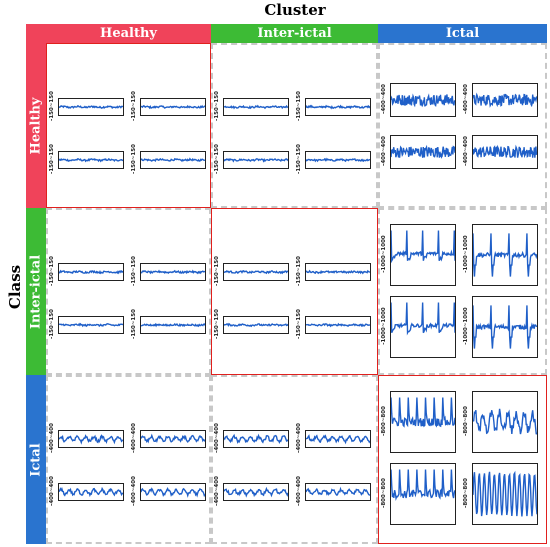 The image size is (550, 547). What do you see at coordinates (462, 33) in the screenshot?
I see `column-header-ictal: Ictal` at bounding box center [462, 33].